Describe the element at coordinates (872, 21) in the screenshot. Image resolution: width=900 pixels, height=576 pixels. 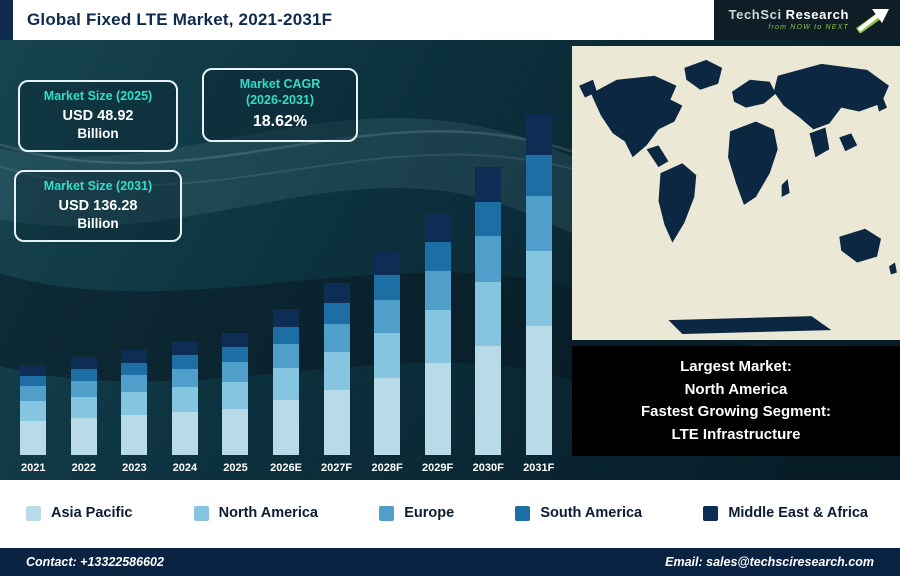
I see `logo-arrow-icon` at that location.